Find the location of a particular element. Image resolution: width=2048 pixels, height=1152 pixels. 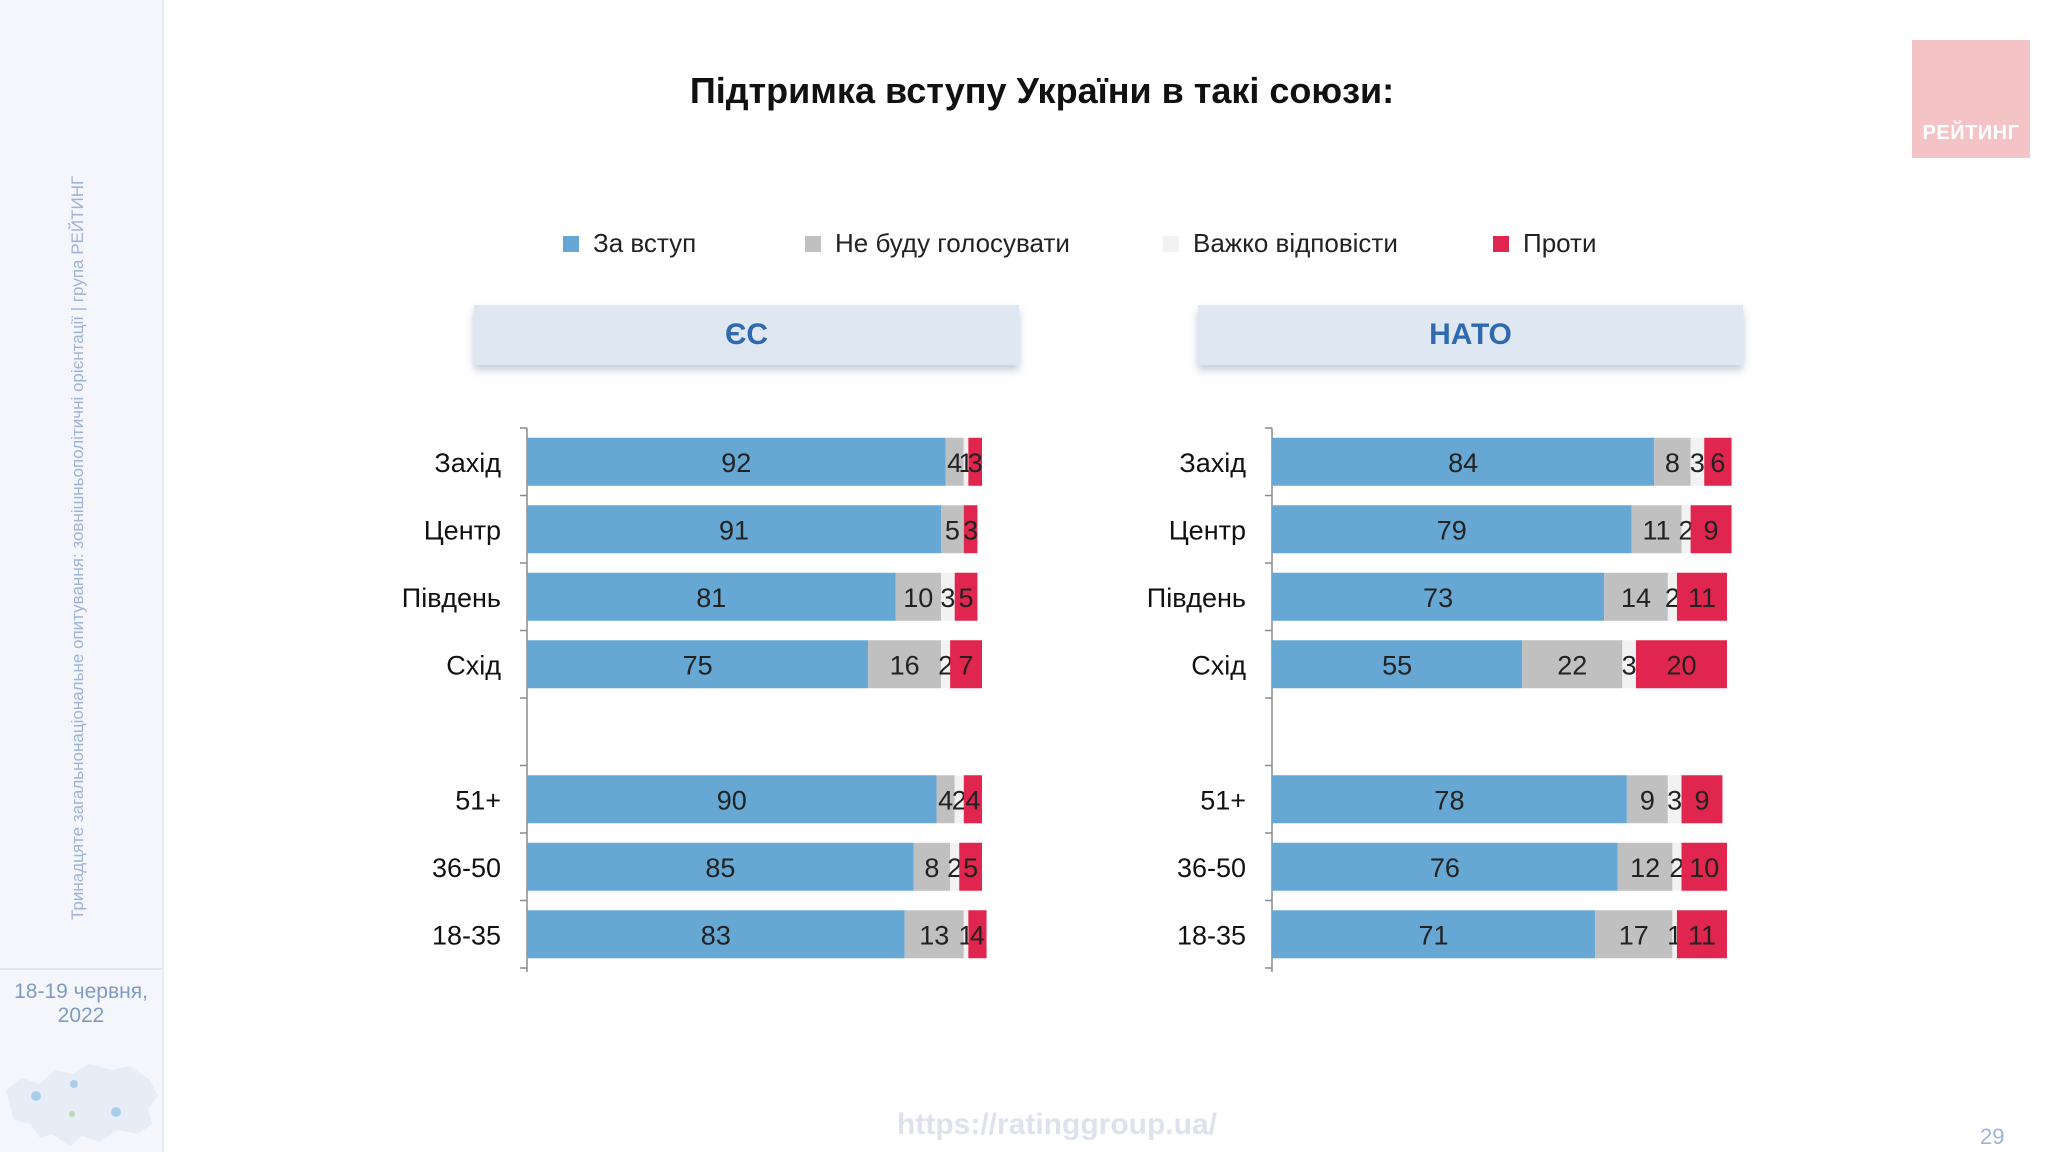

page-title: Підтримка вступу України в такі союзи: is located at coordinates (1042, 90).